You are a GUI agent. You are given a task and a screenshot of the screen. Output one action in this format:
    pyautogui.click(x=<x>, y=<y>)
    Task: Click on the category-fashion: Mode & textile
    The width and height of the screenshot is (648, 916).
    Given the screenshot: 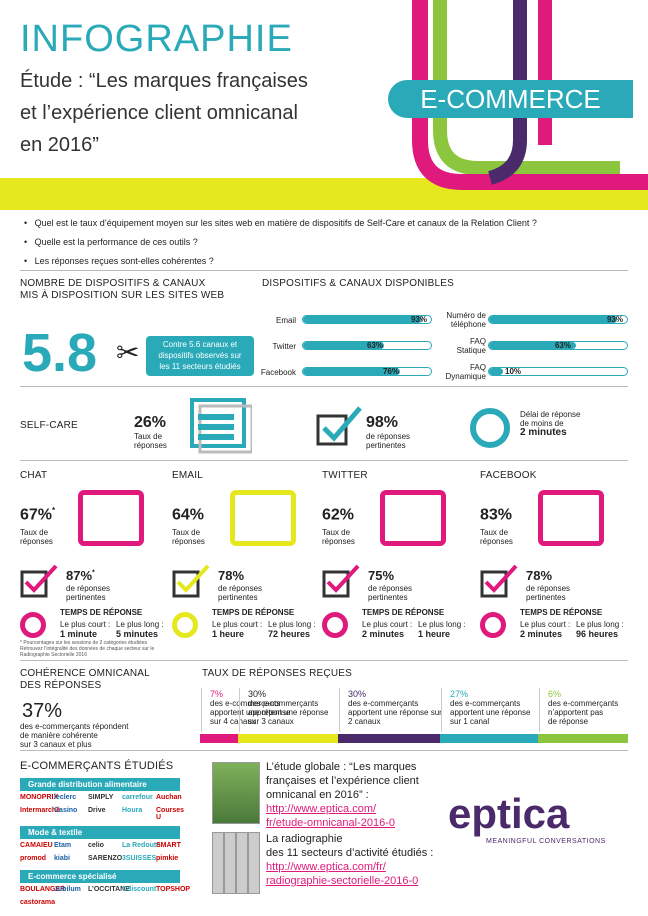 What is the action you would take?
    pyautogui.click(x=100, y=832)
    